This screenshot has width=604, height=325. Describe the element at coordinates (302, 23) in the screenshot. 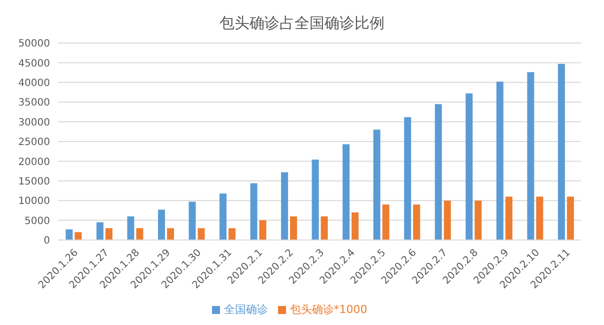

I see `chart-title: 包头确诊占全国确诊比例` at that location.